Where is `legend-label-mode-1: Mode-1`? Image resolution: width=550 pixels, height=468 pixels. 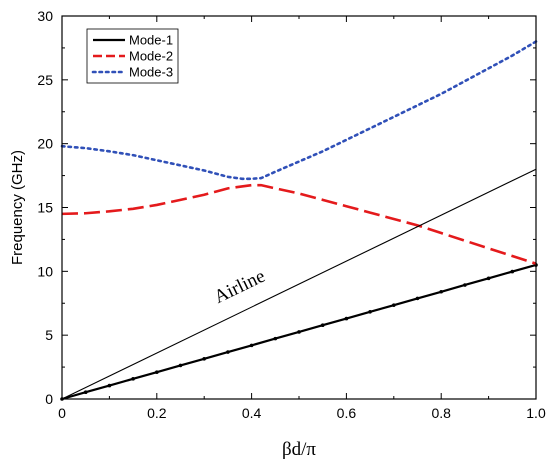
legend-label-mode-1: Mode-1 is located at coordinates (151, 40).